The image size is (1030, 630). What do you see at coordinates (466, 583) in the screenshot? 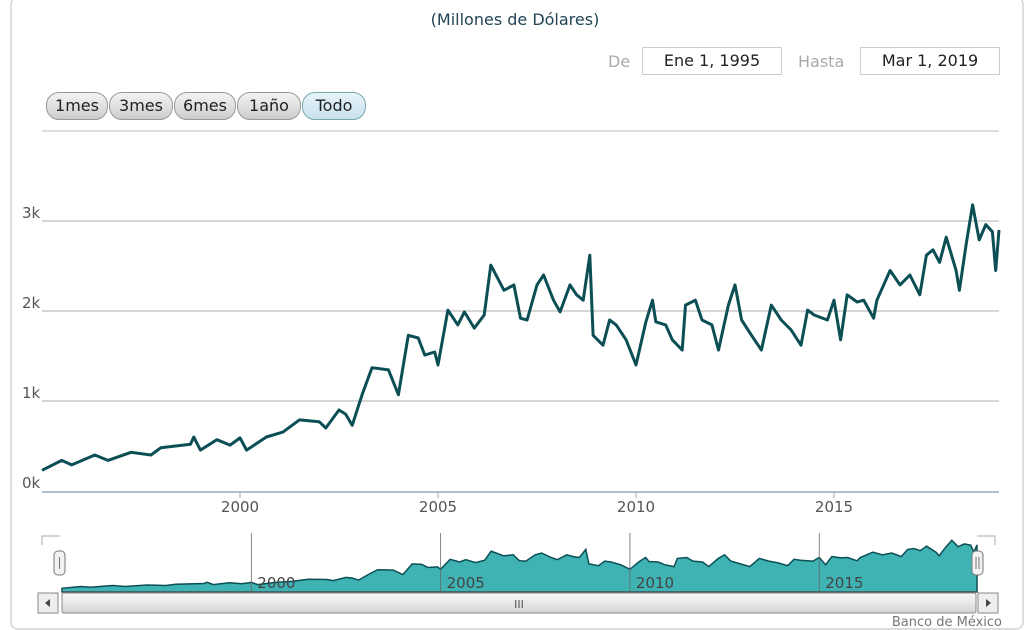
I see `navigator-tick-label: 2005` at bounding box center [466, 583].